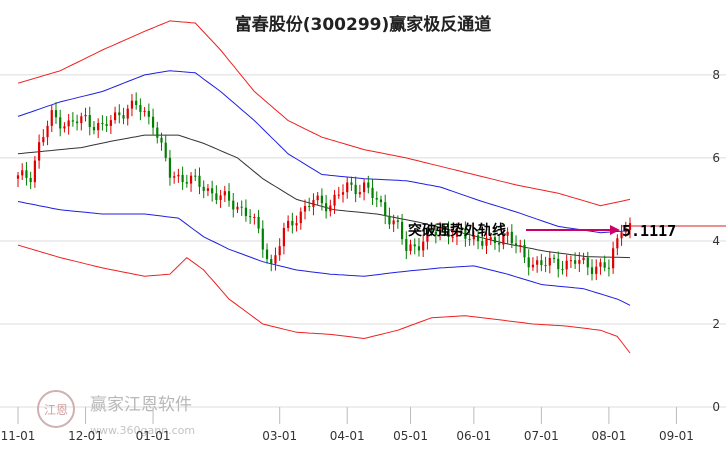 This screenshot has height=450, width=726. Describe the element at coordinates (85, 436) in the screenshot. I see `x-tick-label: 12-01` at that location.